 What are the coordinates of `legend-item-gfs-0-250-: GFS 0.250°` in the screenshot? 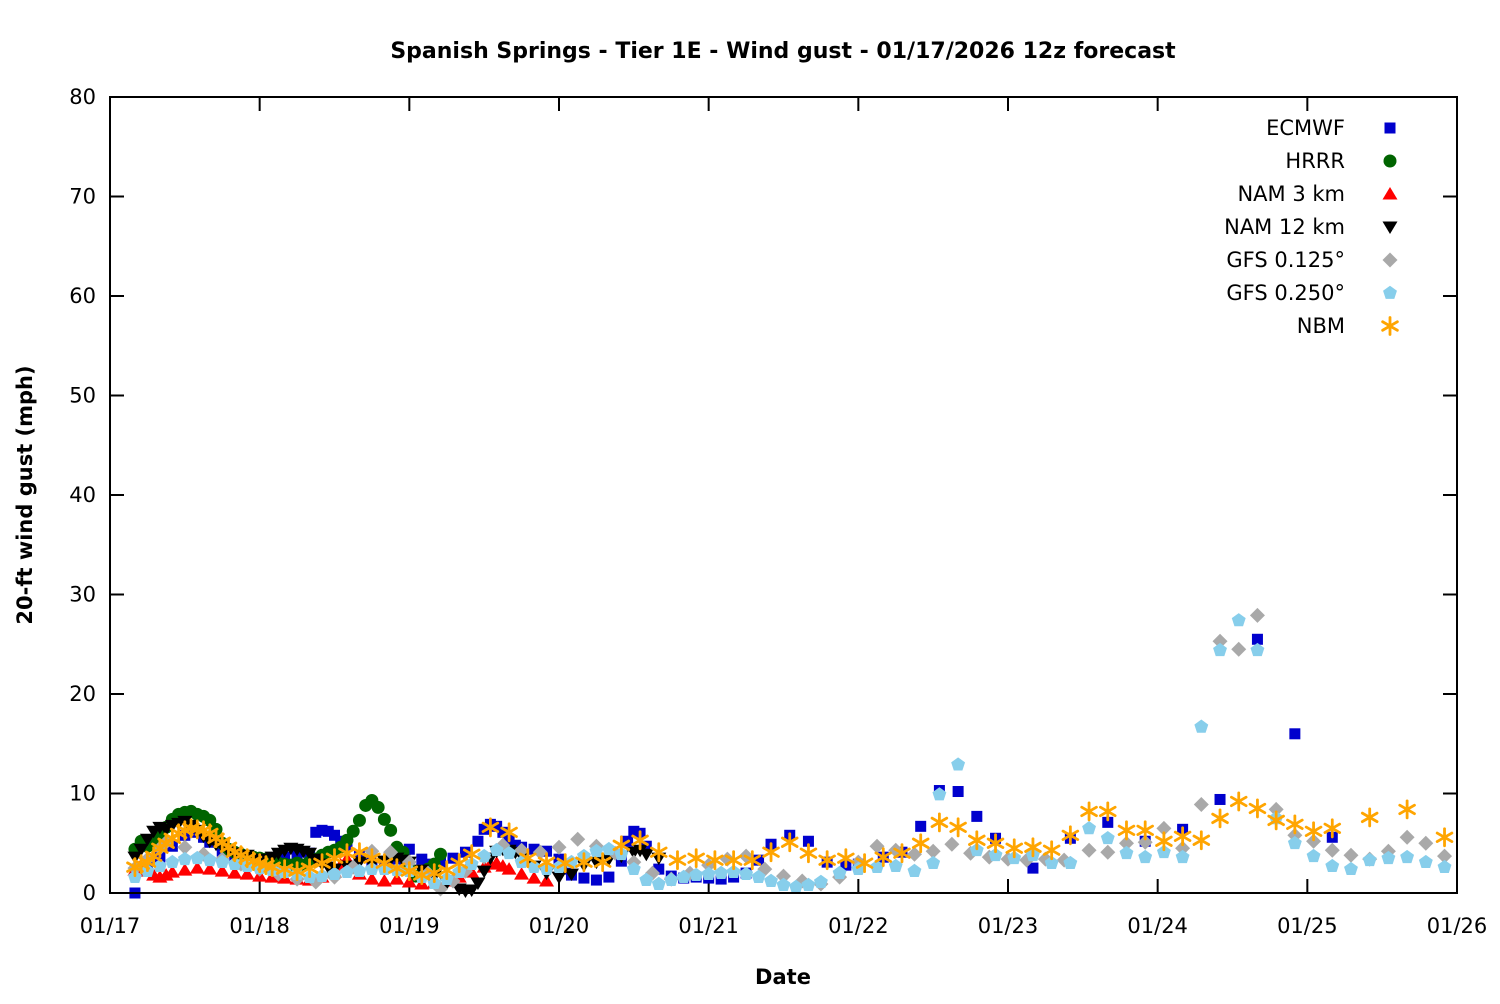 It's located at (1311, 293).